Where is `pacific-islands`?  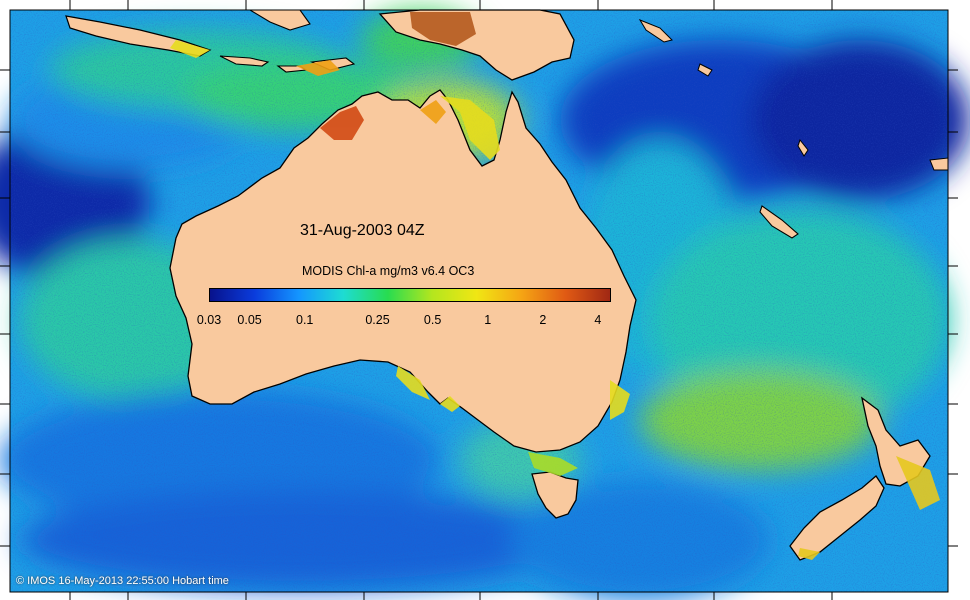
pacific-islands is located at coordinates (793, 94).